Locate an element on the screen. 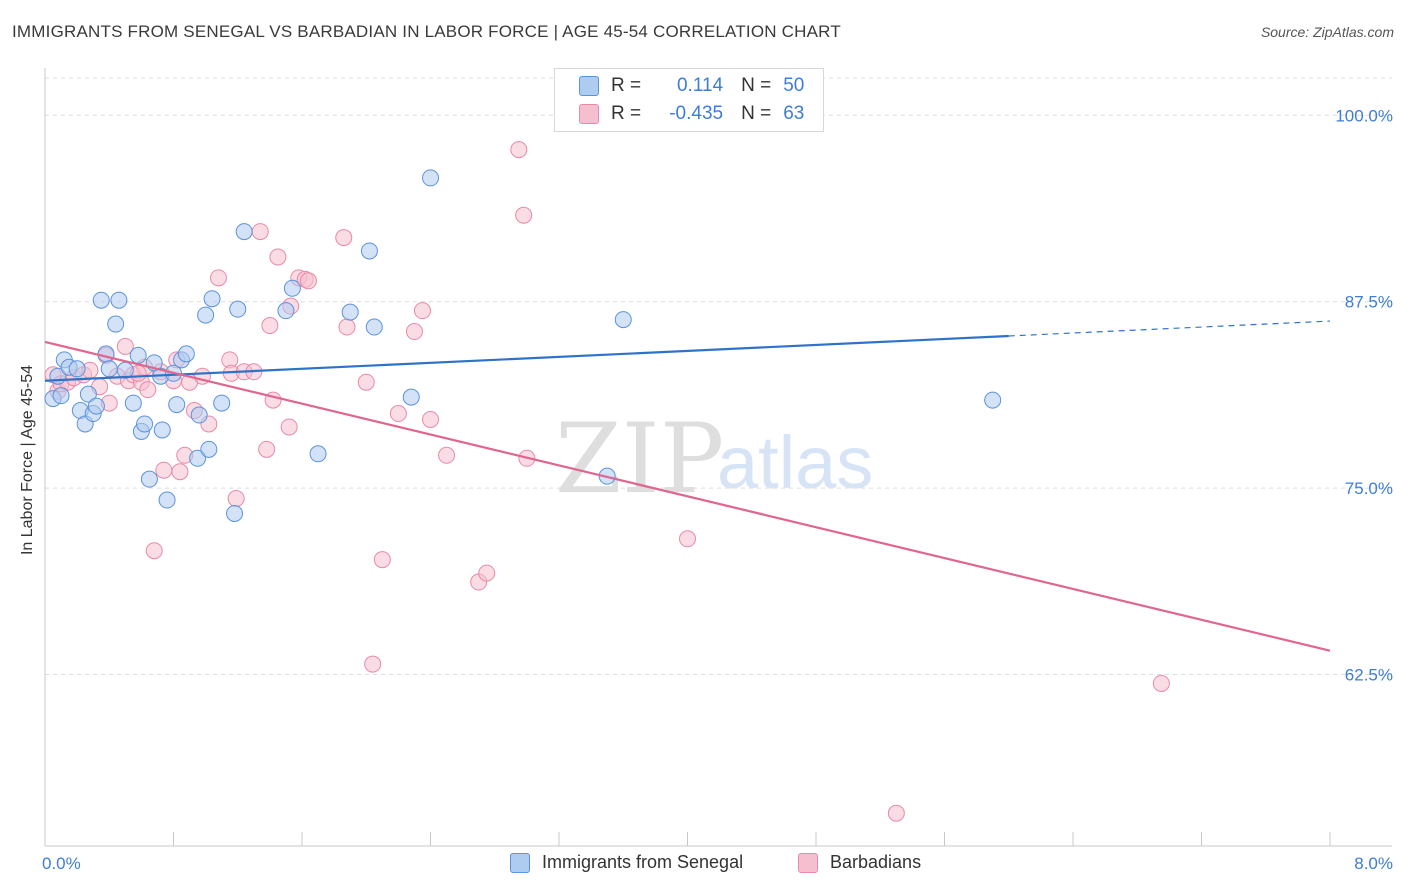 The image size is (1406, 892). bottom-legend-swatch-senegal is located at coordinates (520, 862).